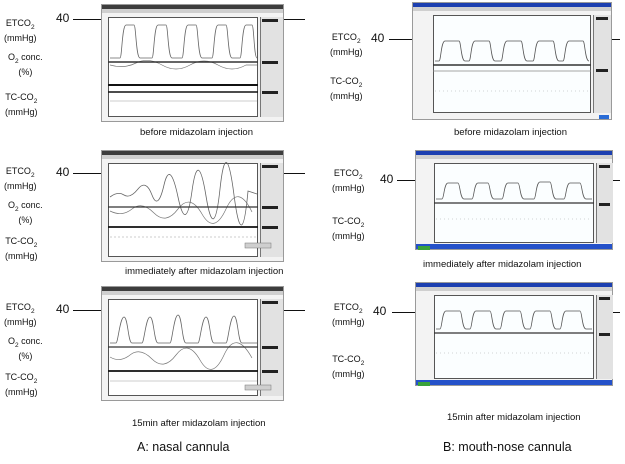 The image size is (625, 464). What do you see at coordinates (507, 447) in the screenshot?
I see `column-caption-b: B: mouth-nose cannula` at bounding box center [507, 447].